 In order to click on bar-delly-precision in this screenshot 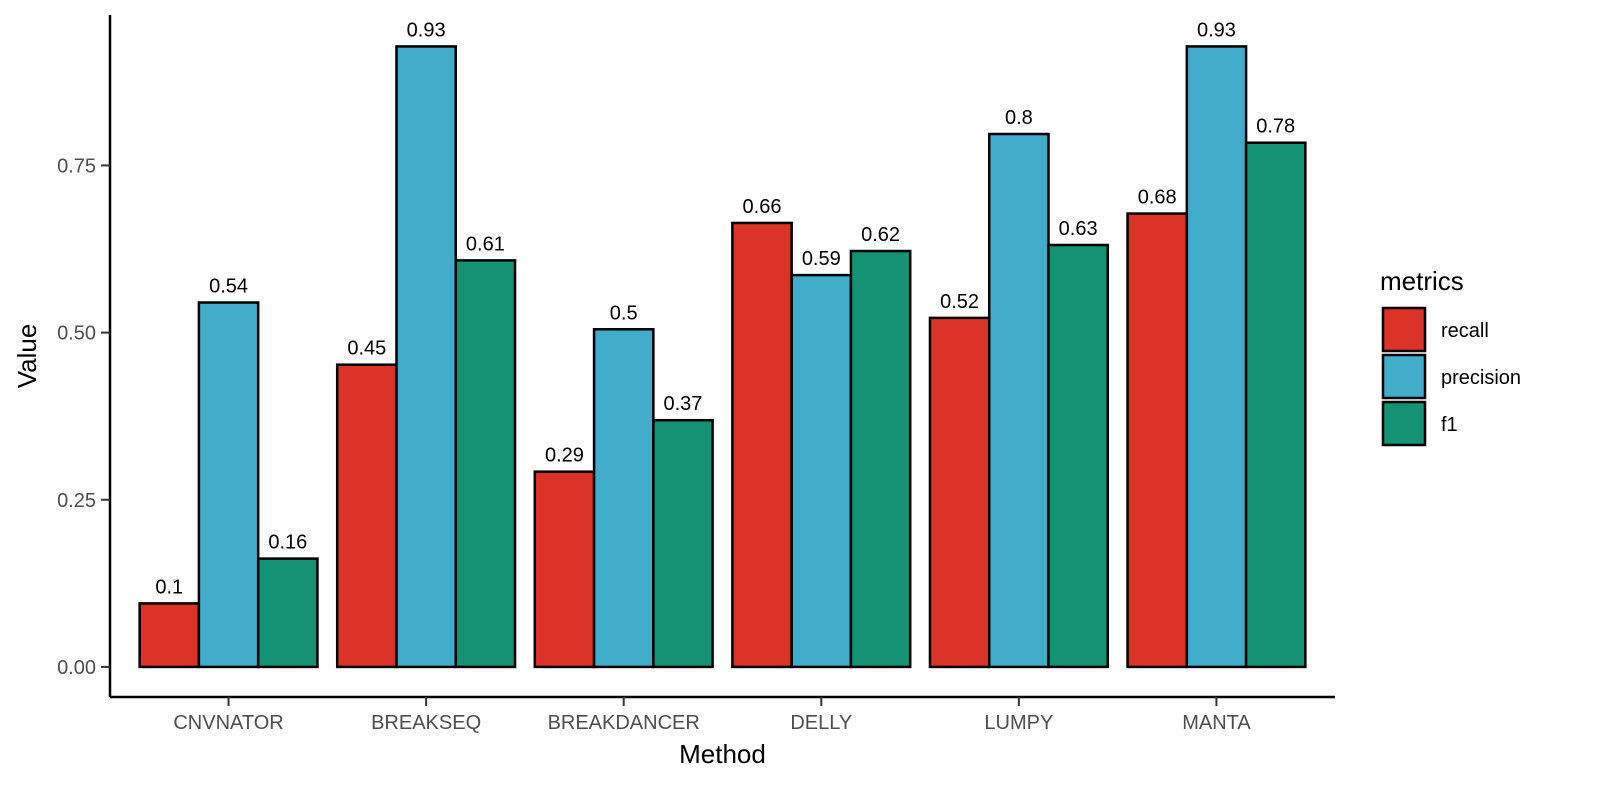, I will do `click(821, 471)`.